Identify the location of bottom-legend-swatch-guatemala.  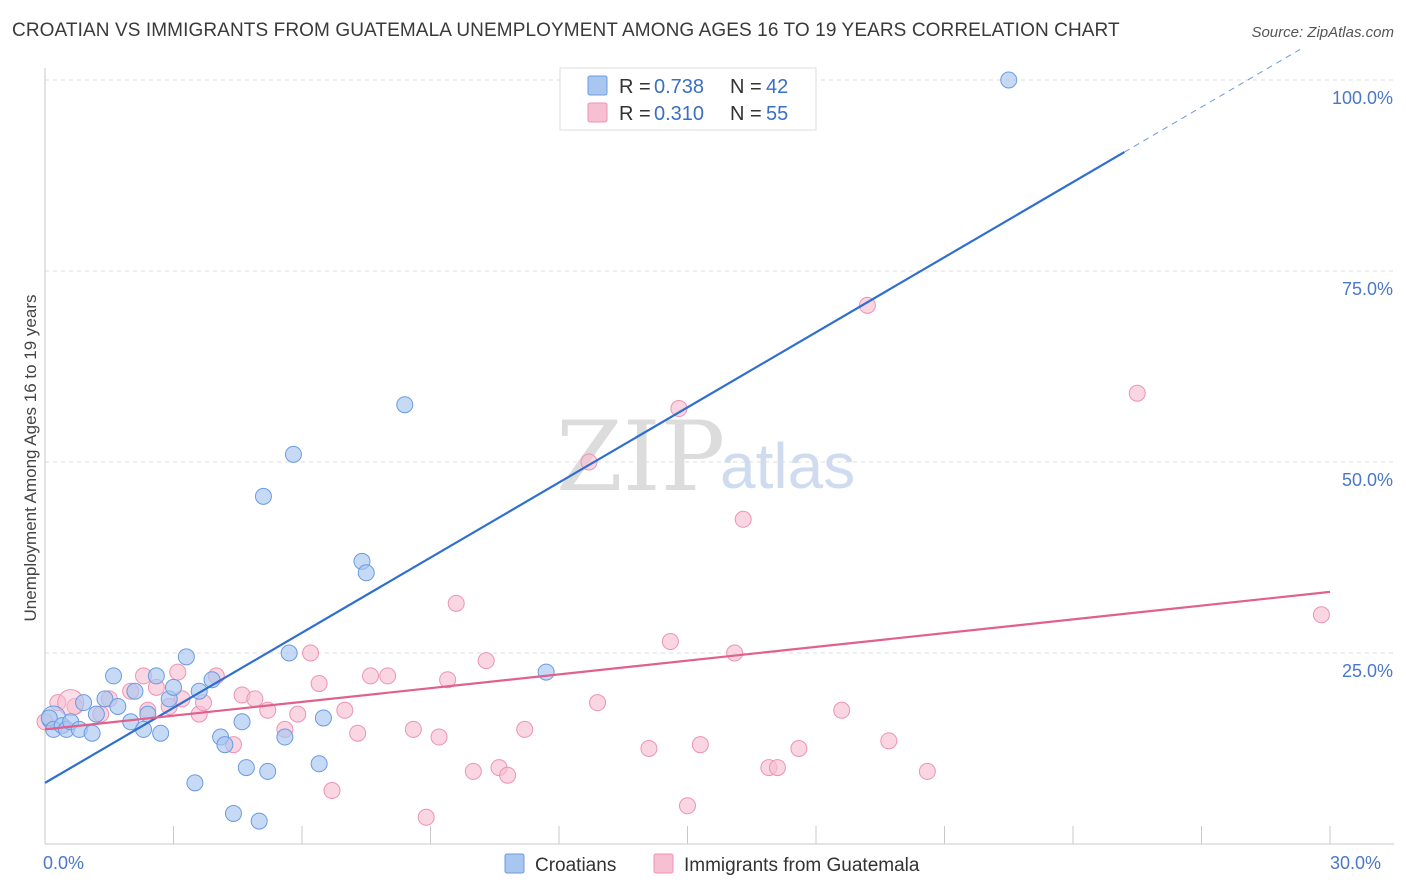
(663, 863).